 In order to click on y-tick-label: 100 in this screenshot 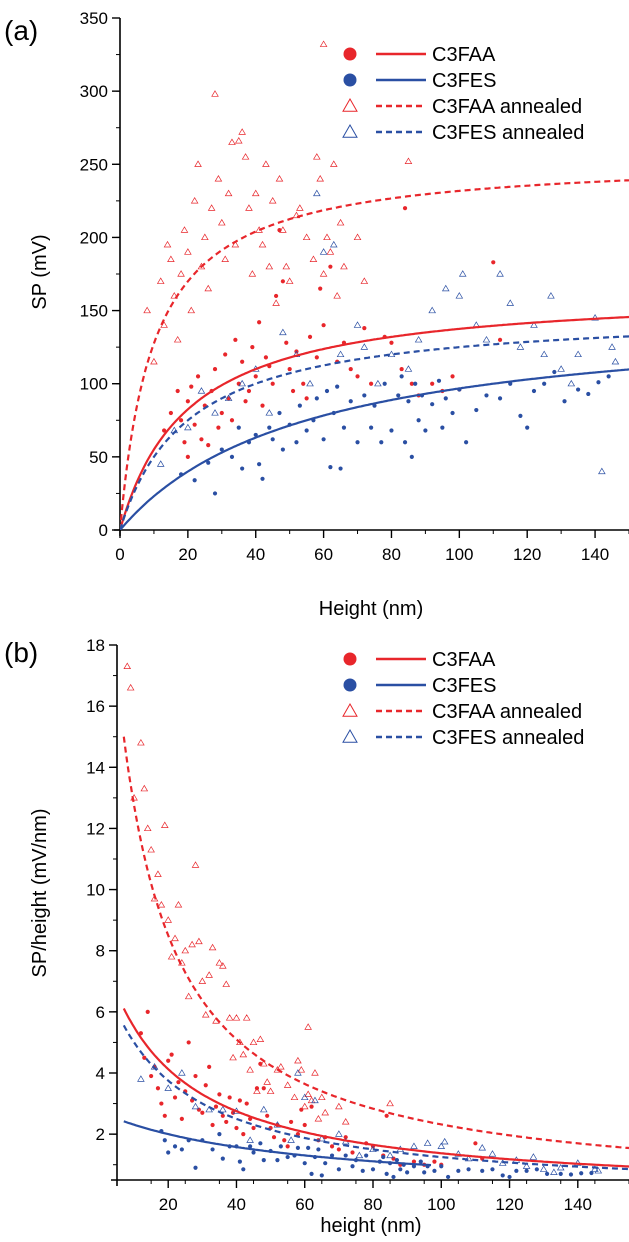, I will do `click(94, 384)`.